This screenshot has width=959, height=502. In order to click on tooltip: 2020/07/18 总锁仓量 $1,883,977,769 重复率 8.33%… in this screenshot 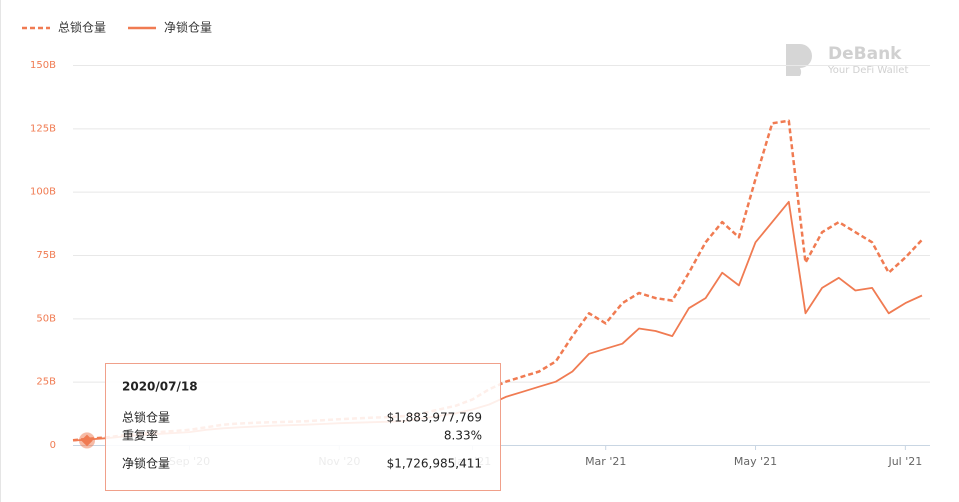, I will do `click(303, 427)`.